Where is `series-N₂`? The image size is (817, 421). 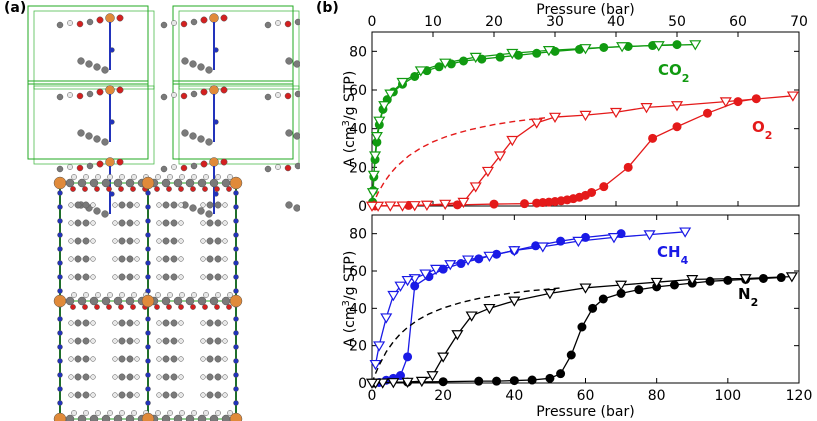 series-N₂ is located at coordinates (581, 330).